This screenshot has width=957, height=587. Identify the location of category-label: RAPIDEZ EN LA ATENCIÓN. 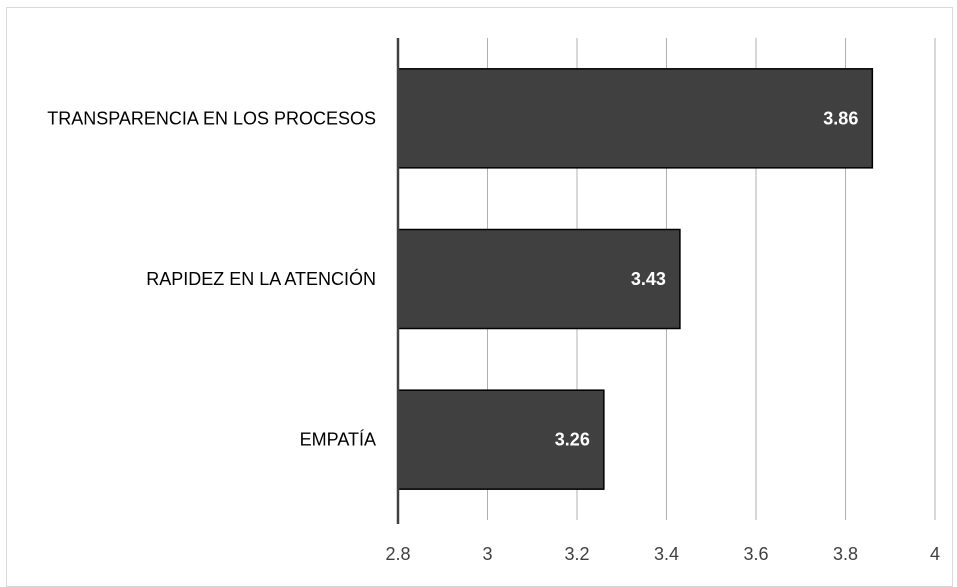
(261, 278).